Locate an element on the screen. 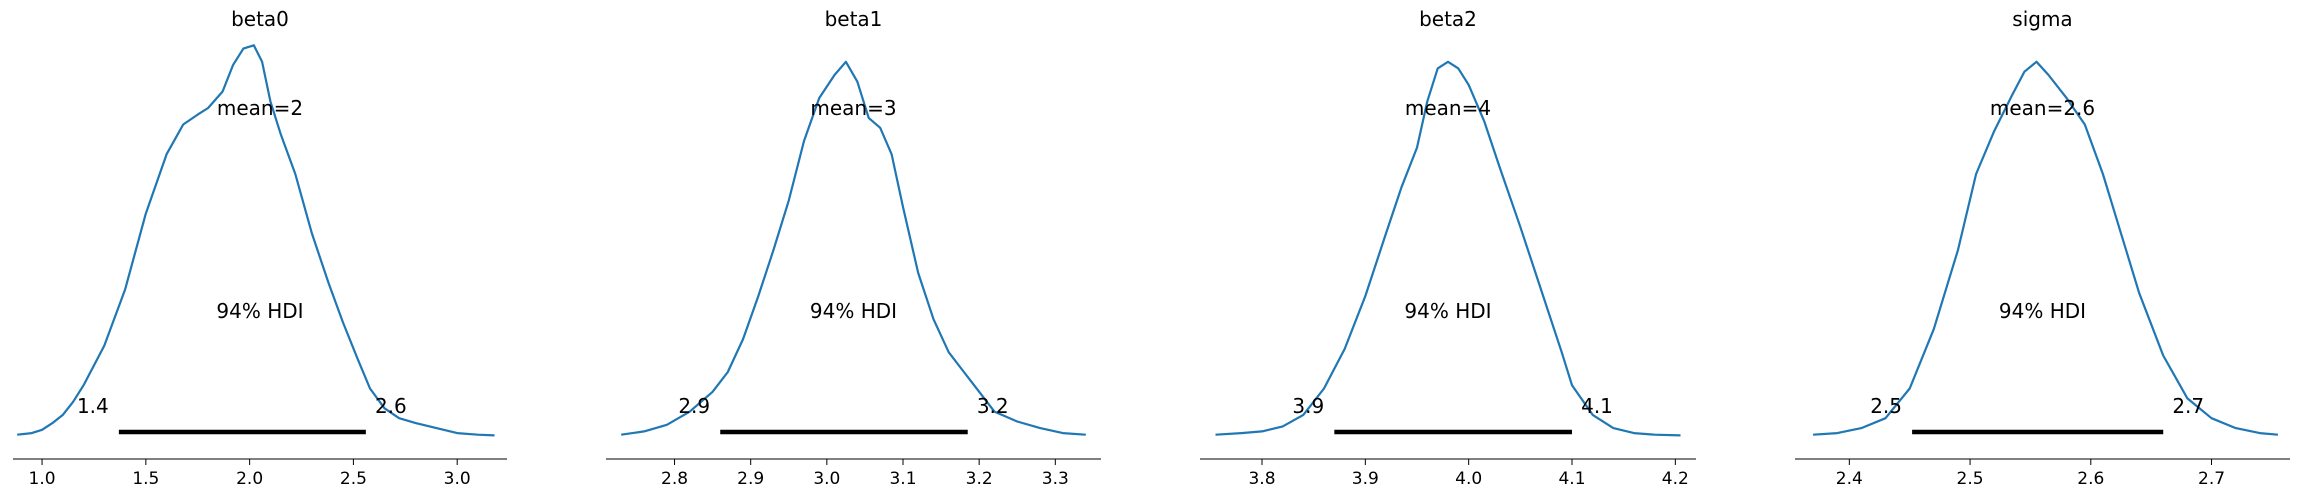  x-tick-label: 3.3 is located at coordinates (1055, 479).